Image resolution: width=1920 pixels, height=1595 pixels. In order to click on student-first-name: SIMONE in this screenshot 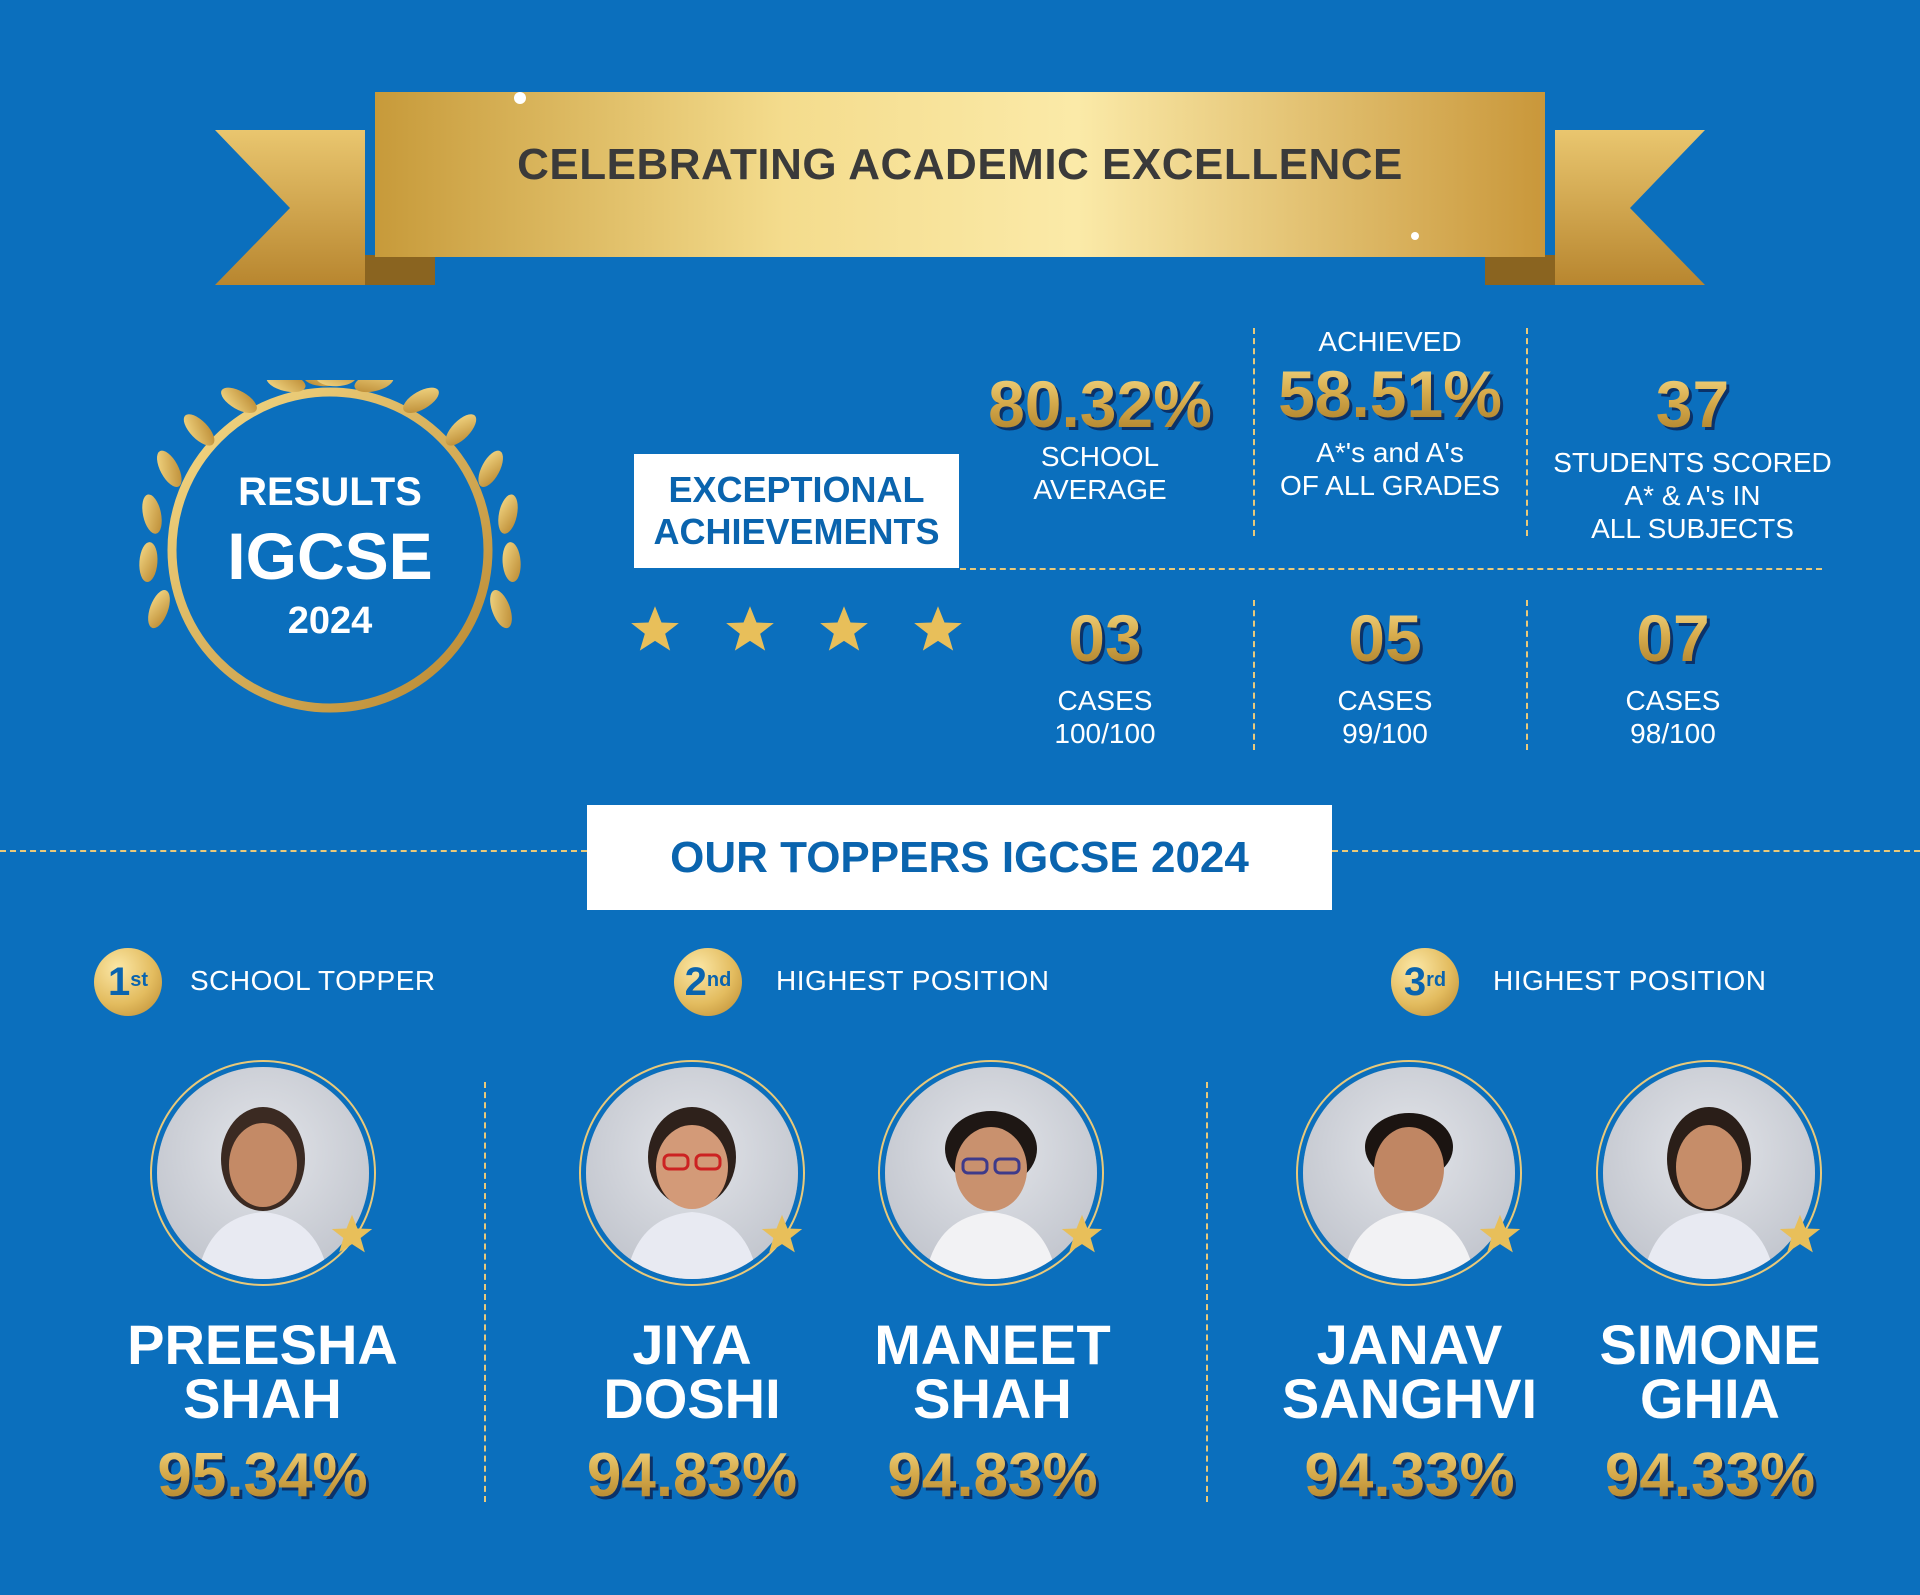, I will do `click(1710, 1344)`.